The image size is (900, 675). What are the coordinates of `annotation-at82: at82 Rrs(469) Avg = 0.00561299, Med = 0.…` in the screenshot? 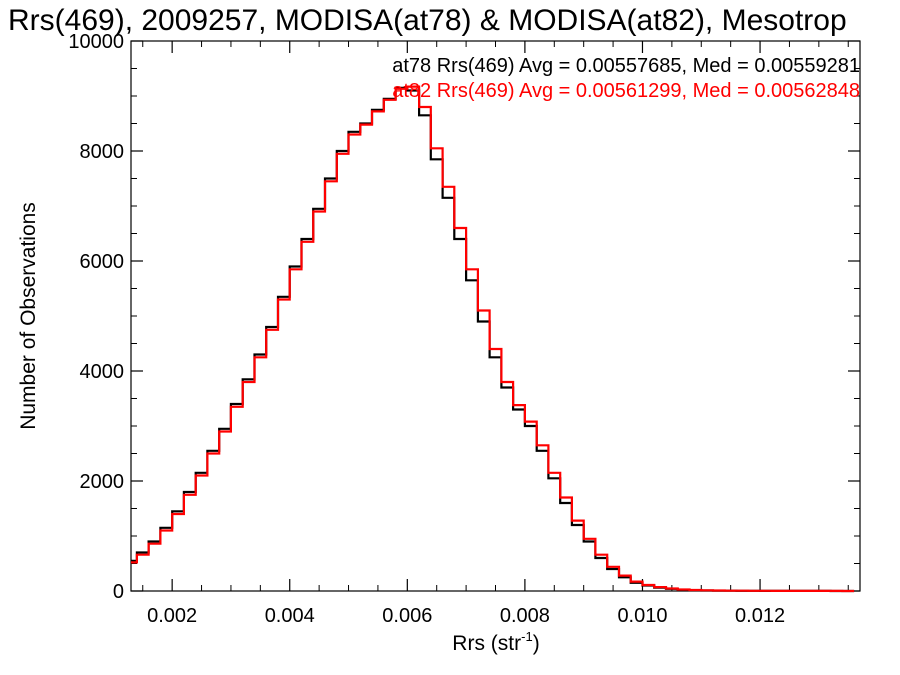 It's located at (626, 91).